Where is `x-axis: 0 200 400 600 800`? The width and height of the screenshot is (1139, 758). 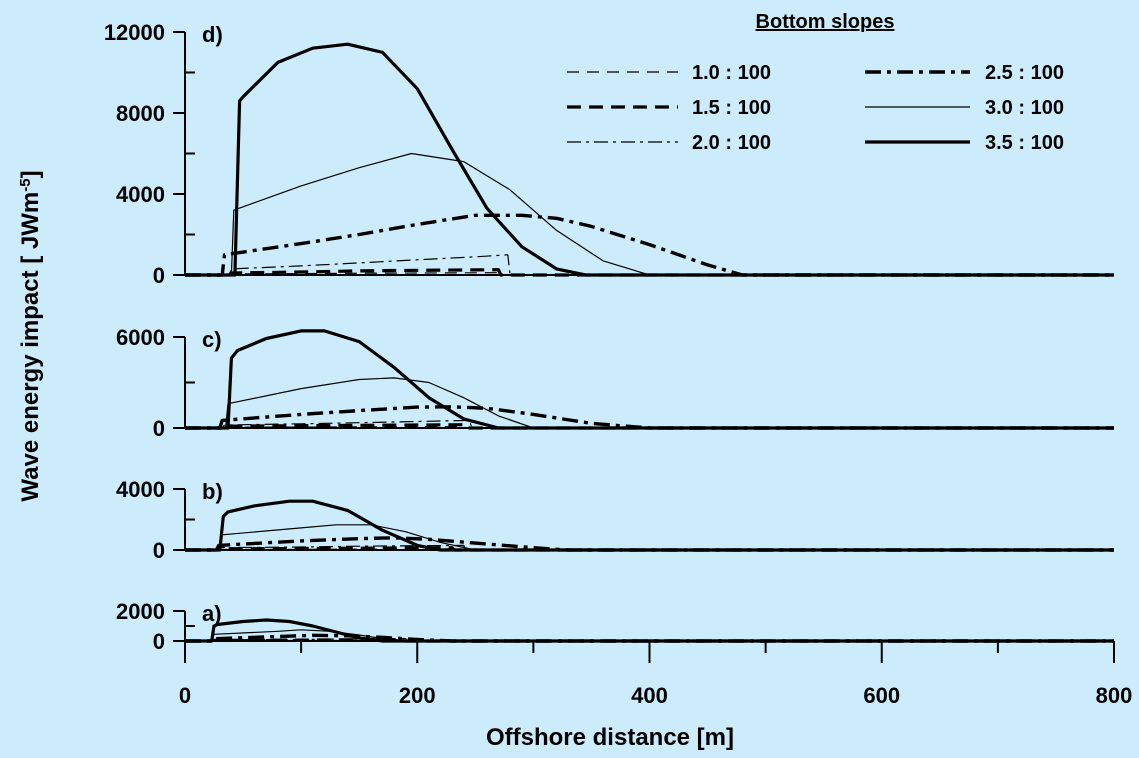
x-axis: 0 200 400 600 800 is located at coordinates (655, 674).